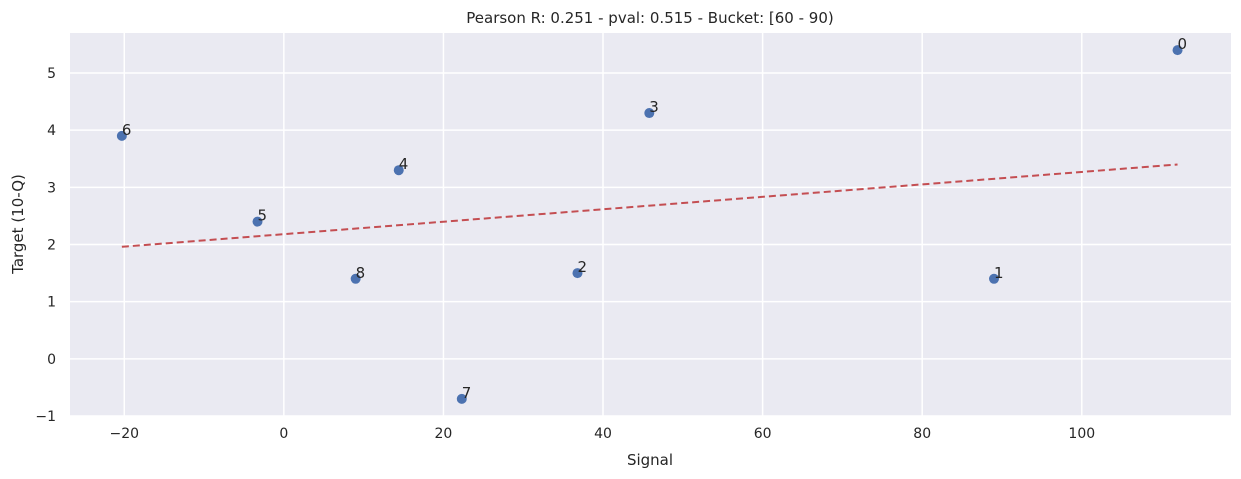 This screenshot has width=1241, height=479. What do you see at coordinates (51, 74) in the screenshot?
I see `y-tick-label: 5` at bounding box center [51, 74].